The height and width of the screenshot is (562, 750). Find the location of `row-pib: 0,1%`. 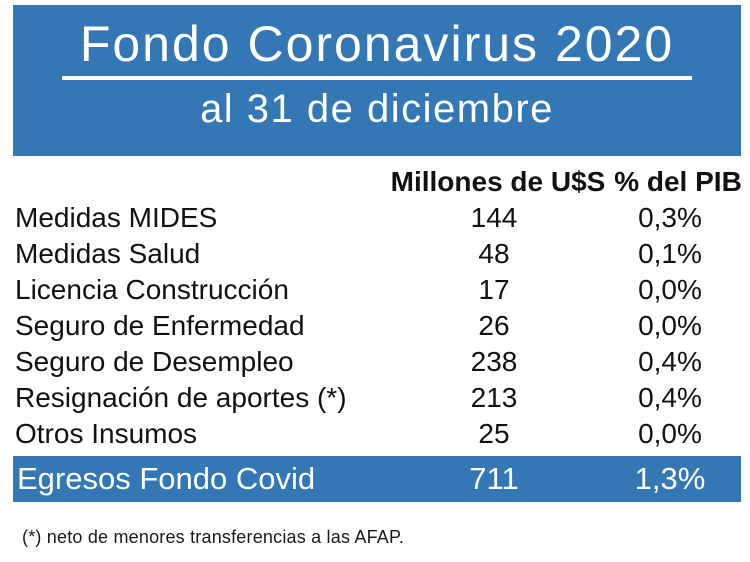

row-pib: 0,1% is located at coordinates (670, 253).